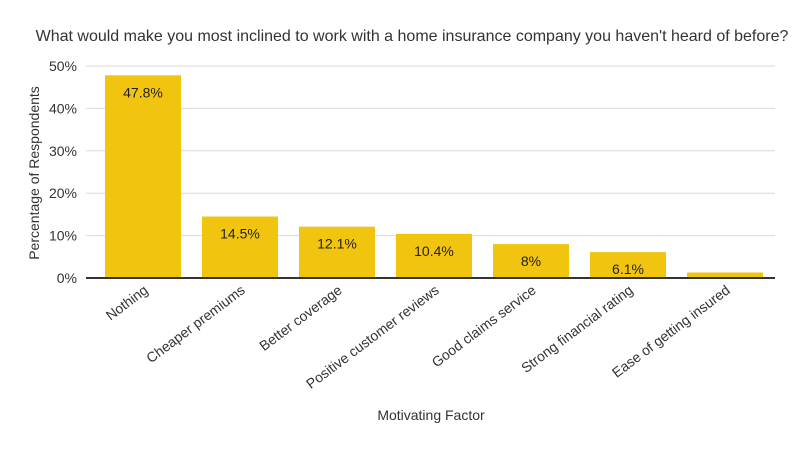 This screenshot has height=450, width=800. I want to click on x-tick-label: Good claims service, so click(484, 325).